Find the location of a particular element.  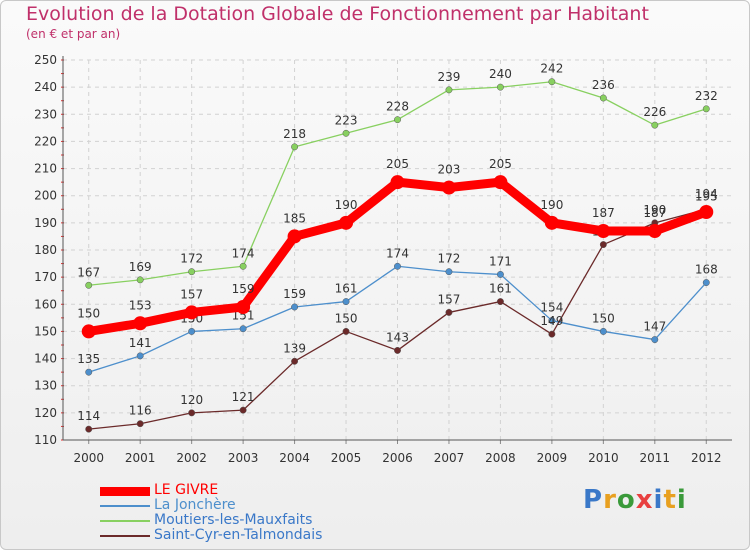

logo-letter: P is located at coordinates (593, 500).